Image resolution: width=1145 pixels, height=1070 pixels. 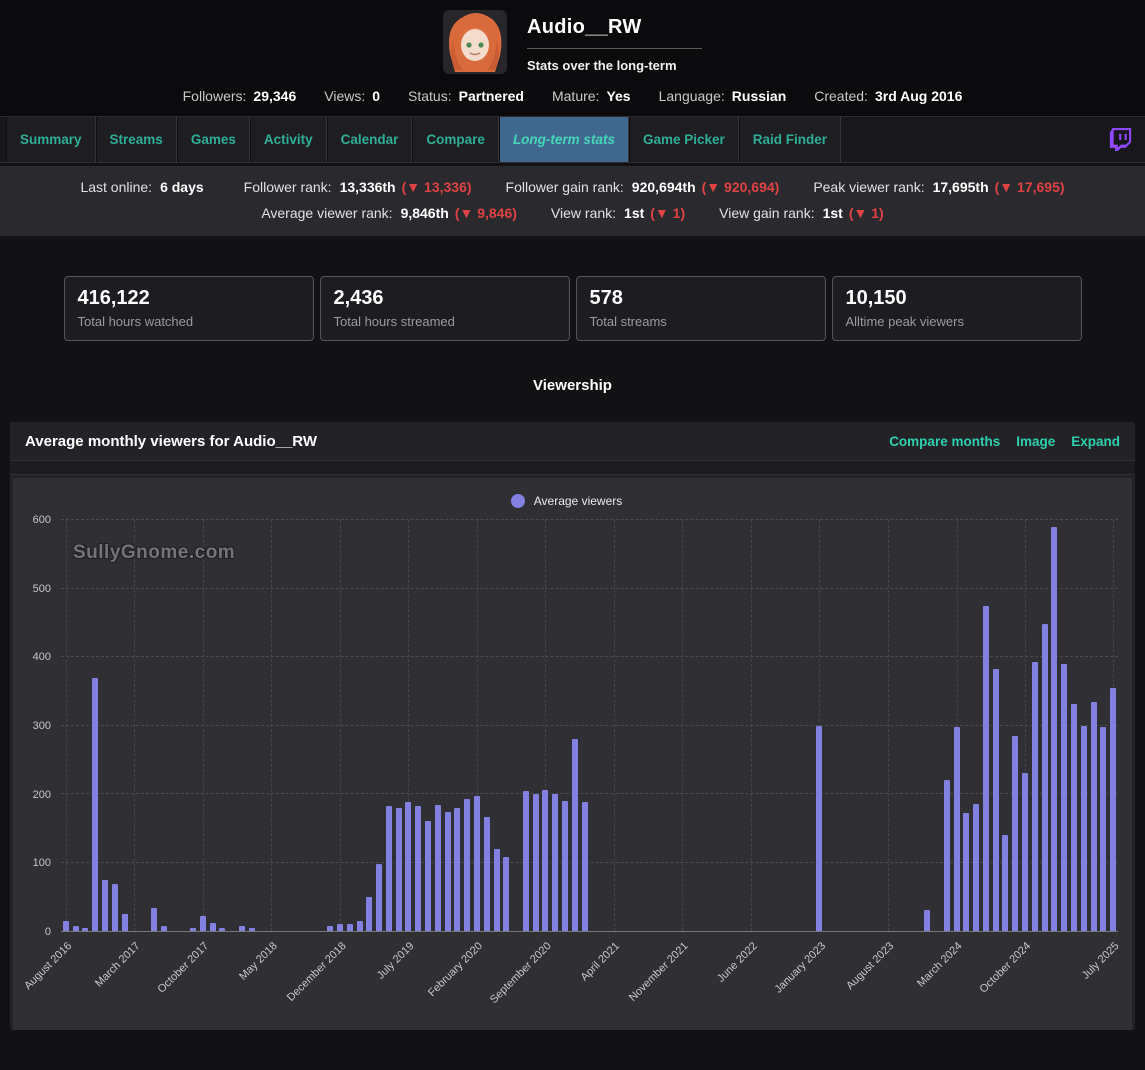 I want to click on card-label: Total hours streamed, so click(x=394, y=321).